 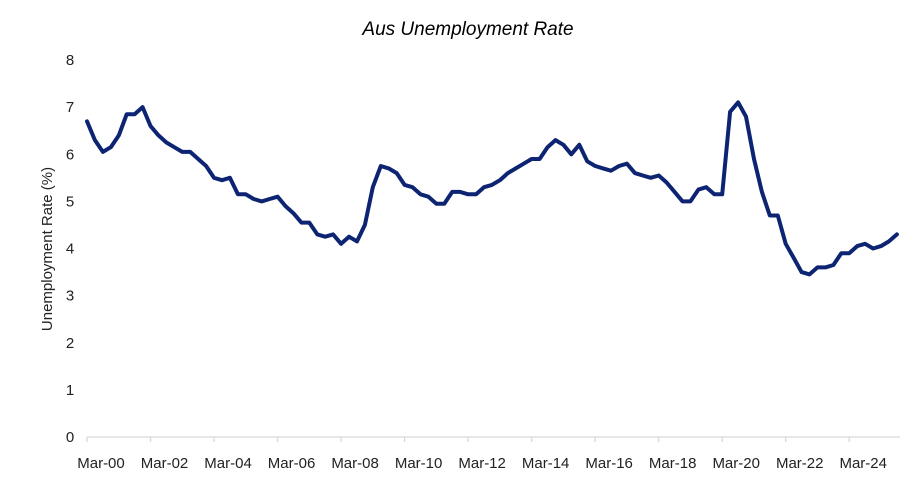 I want to click on y-tick-label: 5, so click(x=70, y=201).